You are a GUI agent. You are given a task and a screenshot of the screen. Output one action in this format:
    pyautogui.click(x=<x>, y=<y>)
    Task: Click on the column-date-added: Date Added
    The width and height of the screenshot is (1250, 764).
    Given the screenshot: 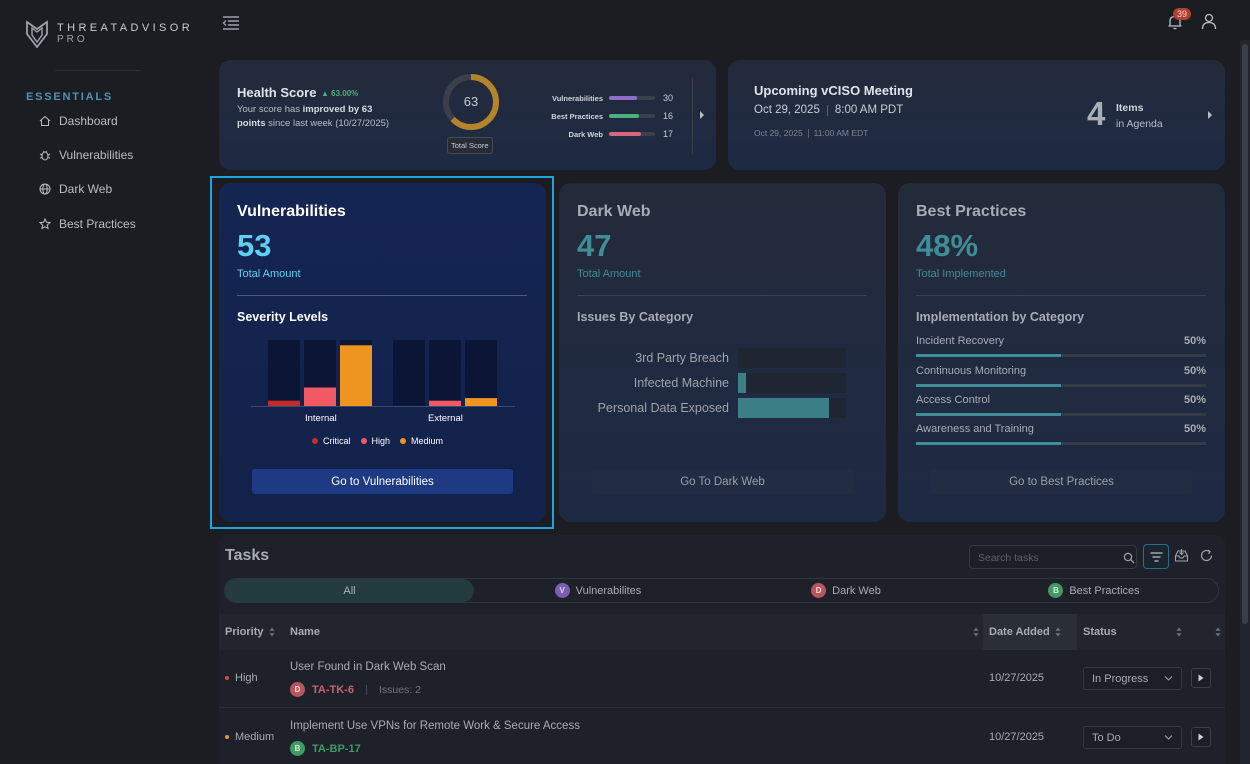 What is the action you would take?
    pyautogui.click(x=1030, y=632)
    